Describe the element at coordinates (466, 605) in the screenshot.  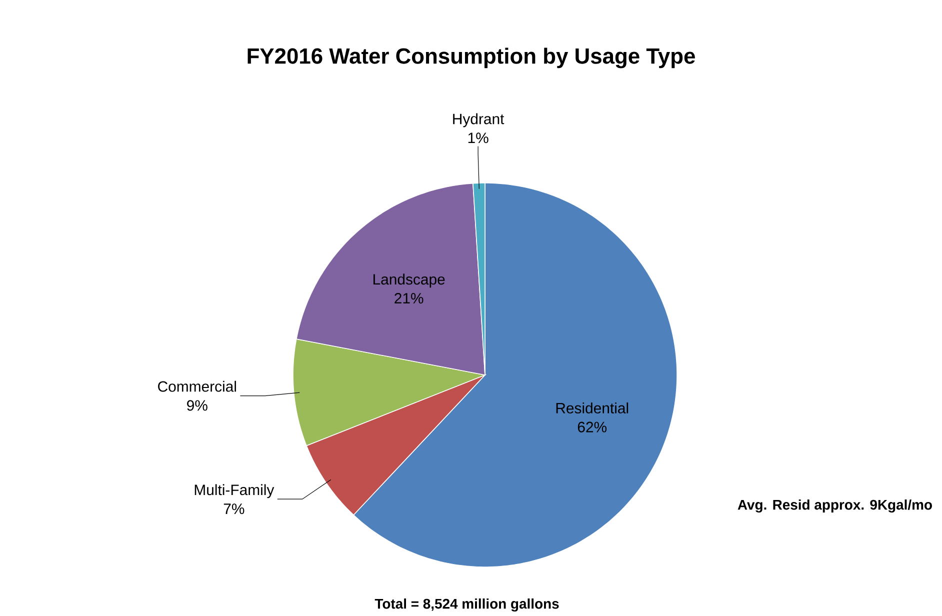
I see `text: Total = 8,524 million gallons` at that location.